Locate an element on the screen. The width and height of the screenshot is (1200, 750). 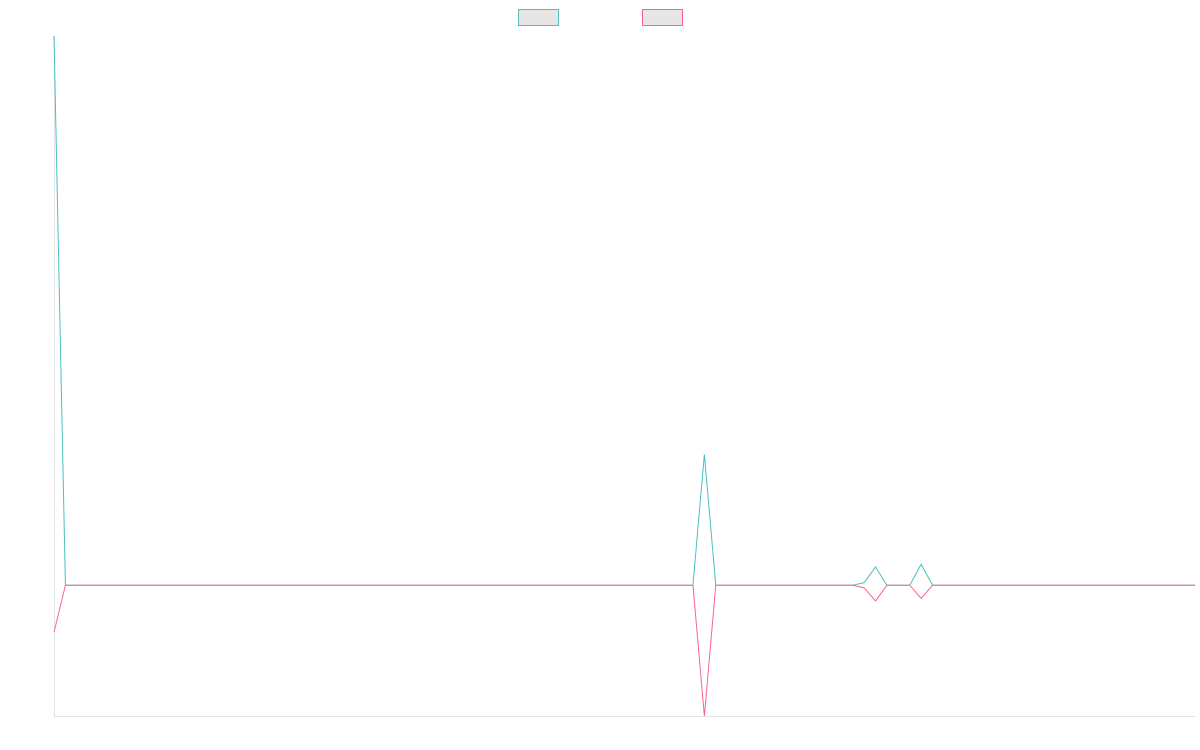
legend is located at coordinates (600, 17).